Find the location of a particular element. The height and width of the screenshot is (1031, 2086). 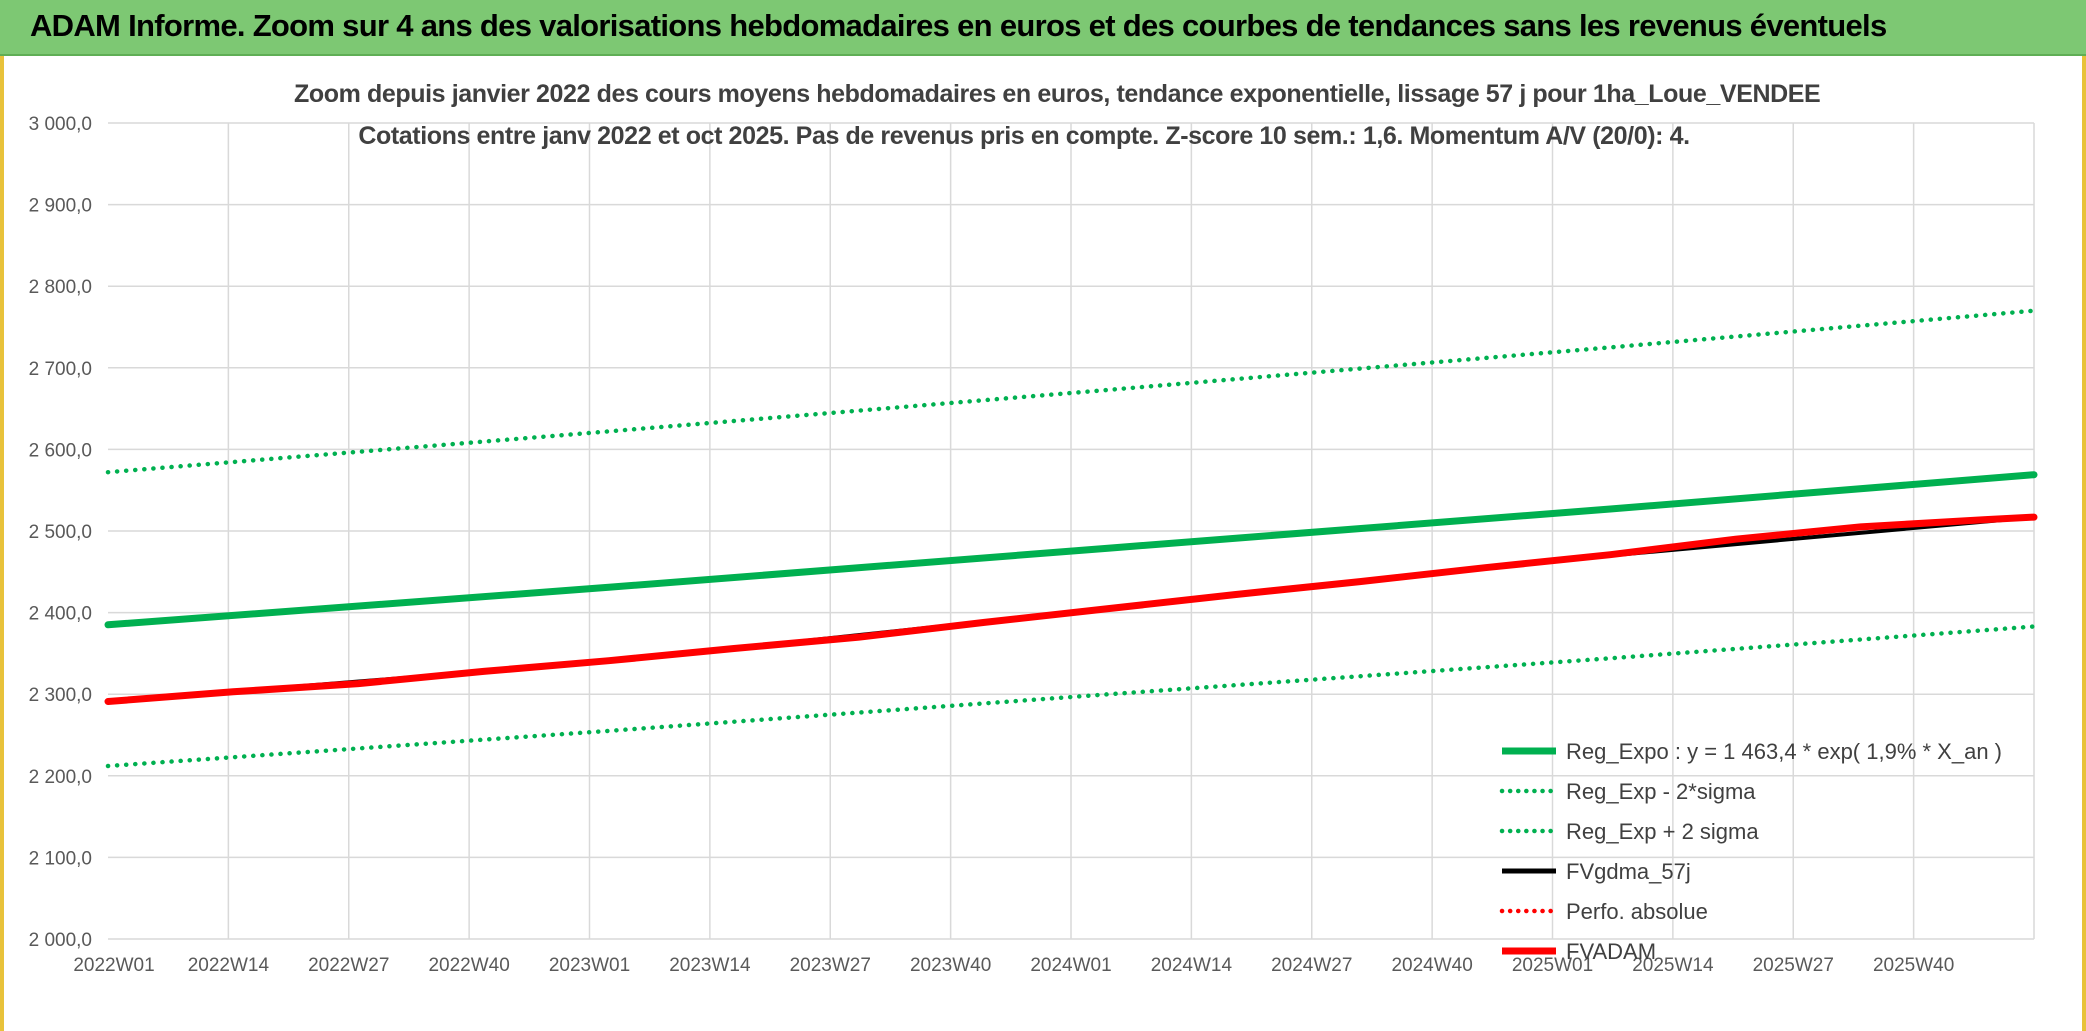

x-tick-label: 2024W40 is located at coordinates (1431, 965).